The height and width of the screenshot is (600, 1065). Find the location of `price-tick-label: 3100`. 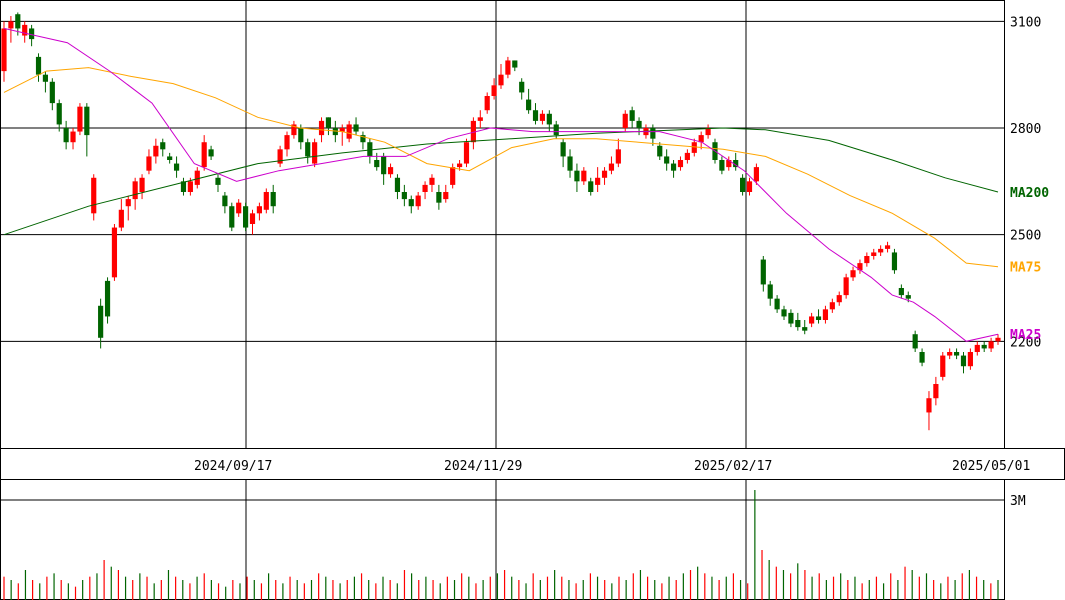

price-tick-label: 3100 is located at coordinates (1025, 22).